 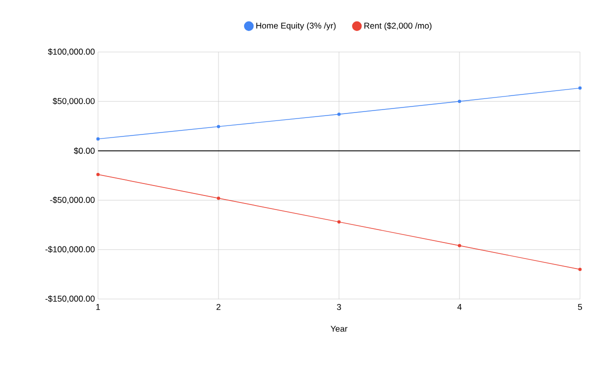 What do you see at coordinates (296, 26) in the screenshot?
I see `legend-label: Home Equity (3% /yr)` at bounding box center [296, 26].